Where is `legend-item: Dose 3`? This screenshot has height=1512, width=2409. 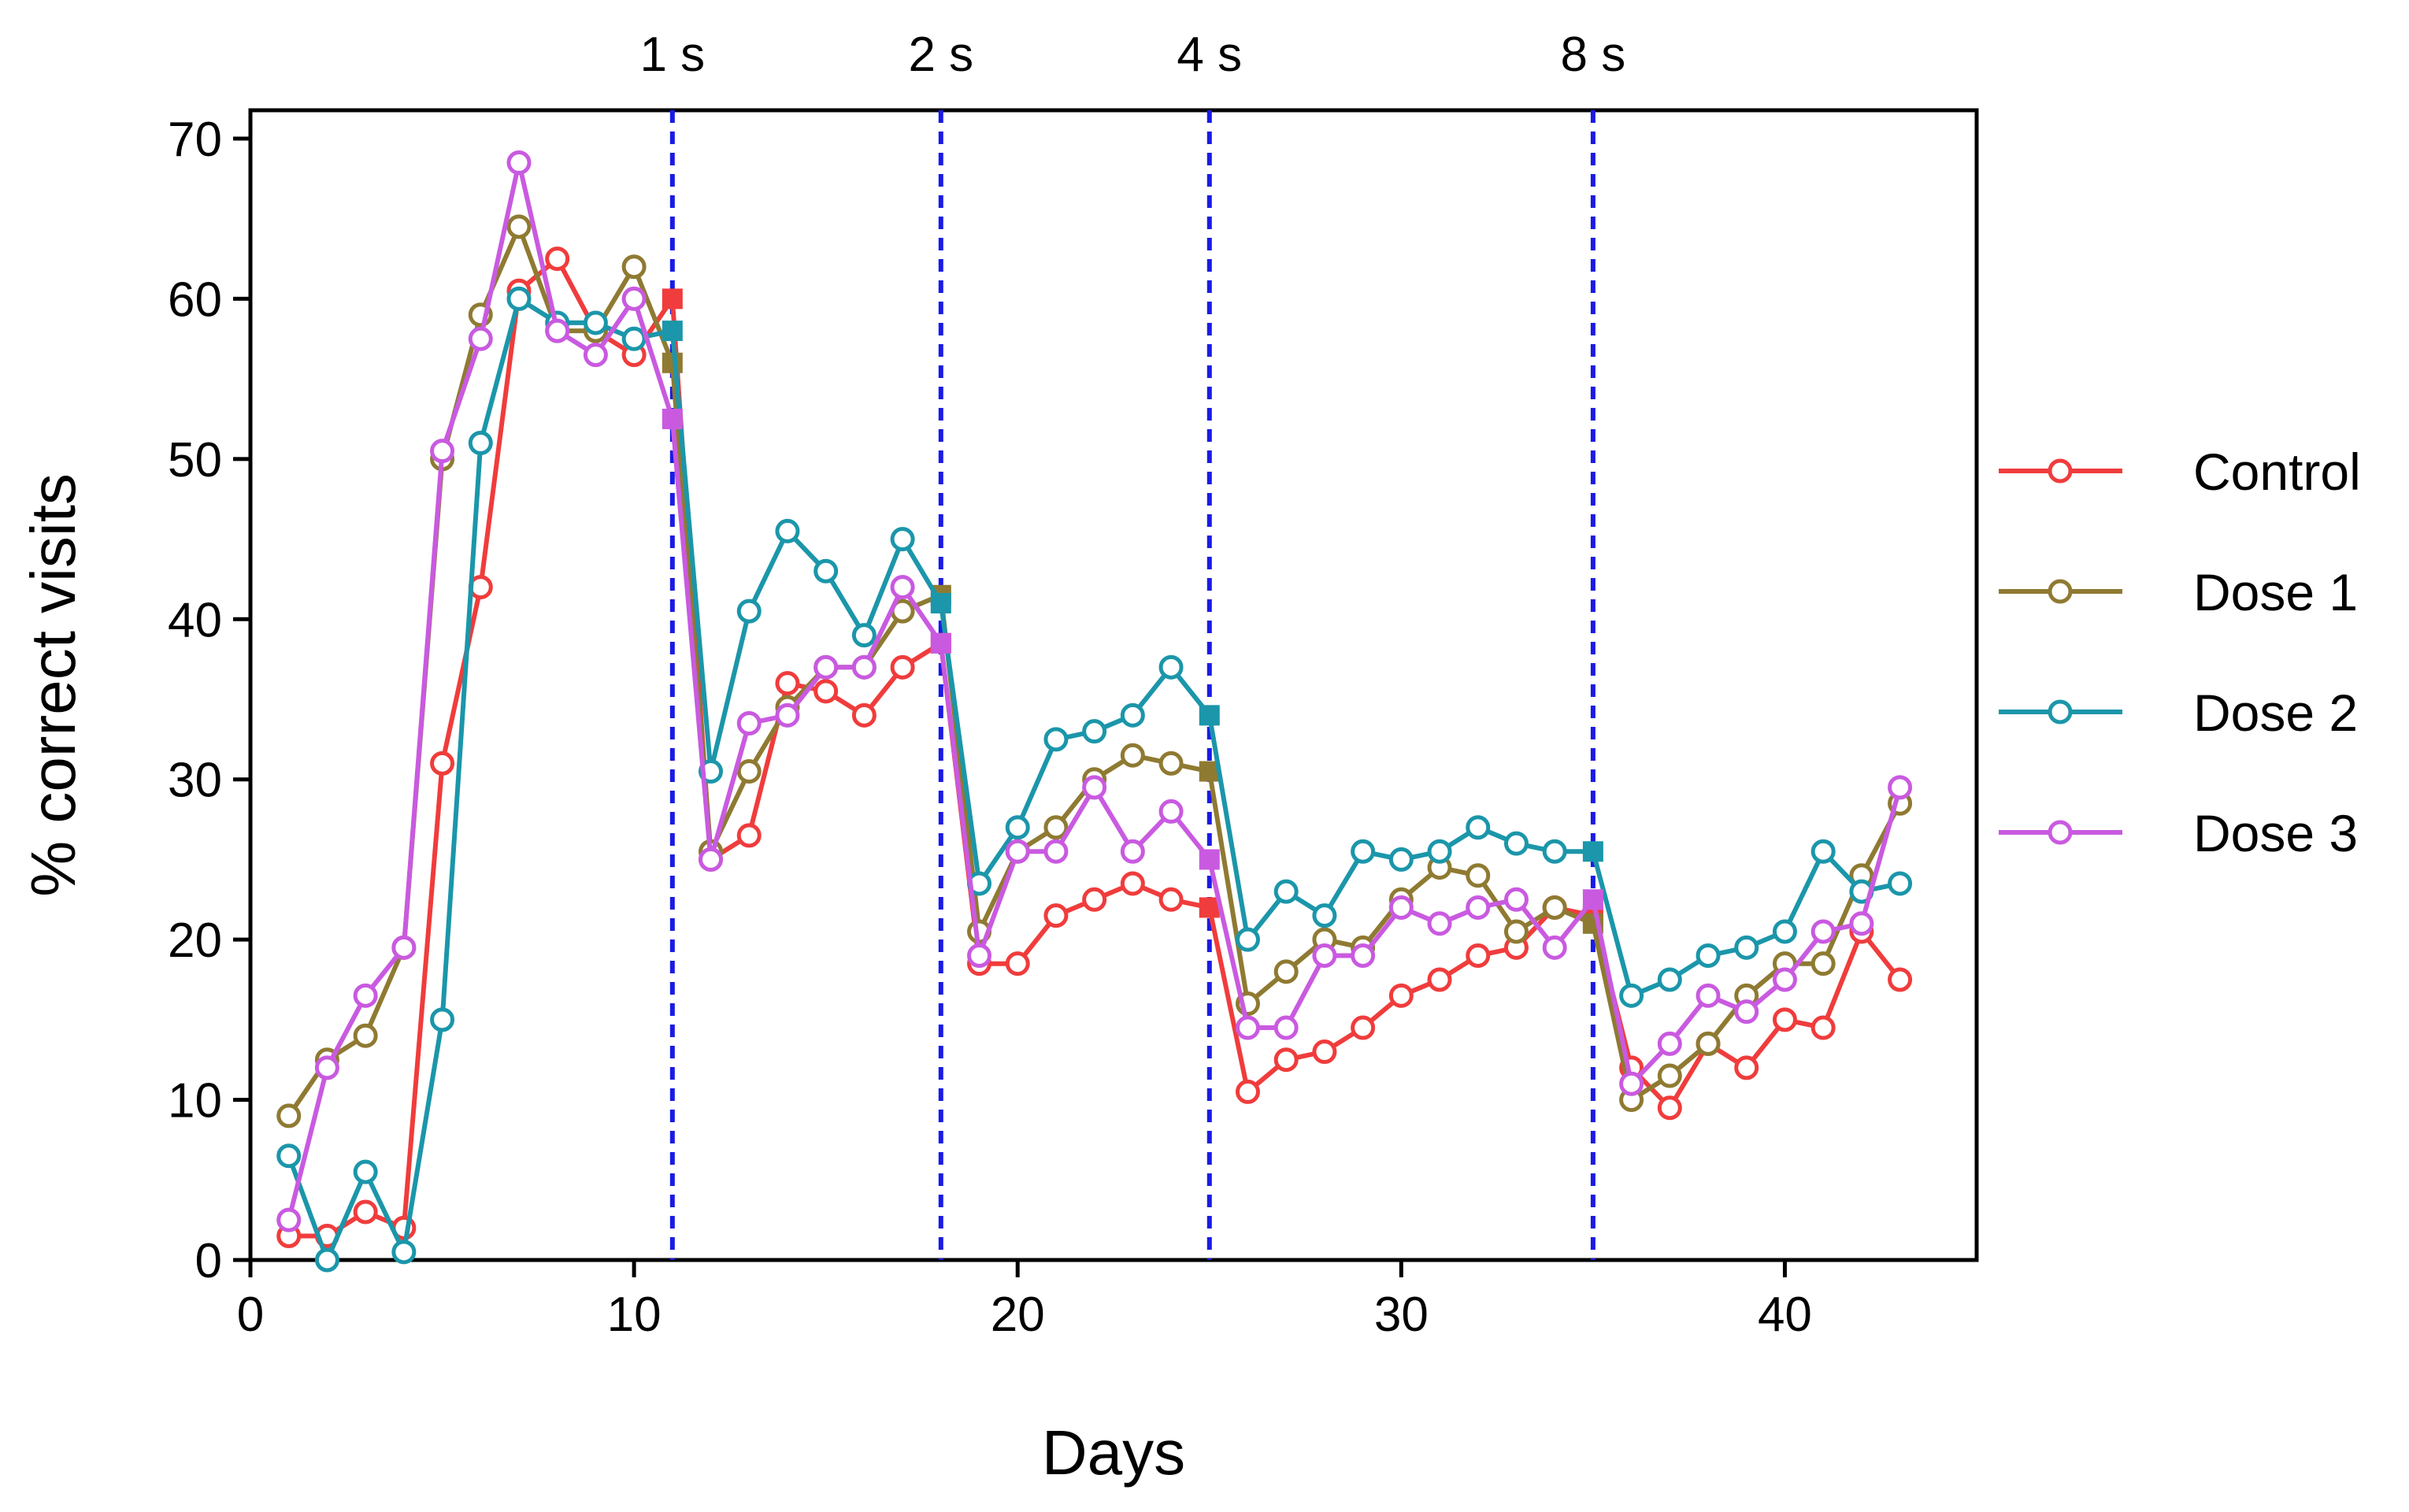
legend-item: Dose 3 is located at coordinates (2178, 833).